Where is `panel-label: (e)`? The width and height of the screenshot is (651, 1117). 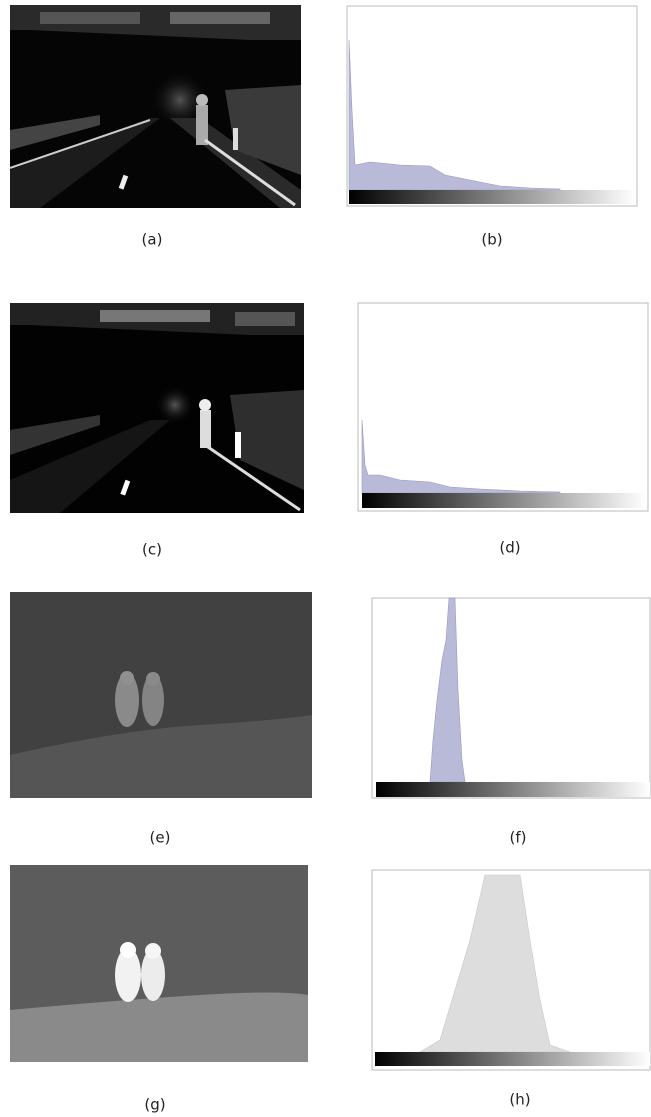 panel-label: (e) is located at coordinates (160, 838).